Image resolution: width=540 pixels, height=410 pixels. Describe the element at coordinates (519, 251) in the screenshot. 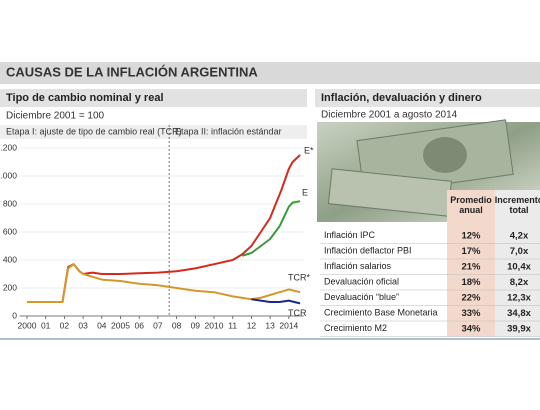

I see `cell: 7,0x` at that location.